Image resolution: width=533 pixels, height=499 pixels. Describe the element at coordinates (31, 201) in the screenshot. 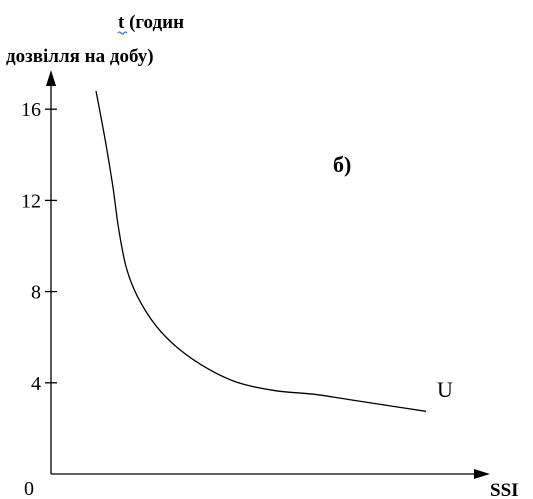

I see `y-tick-label: 12` at that location.